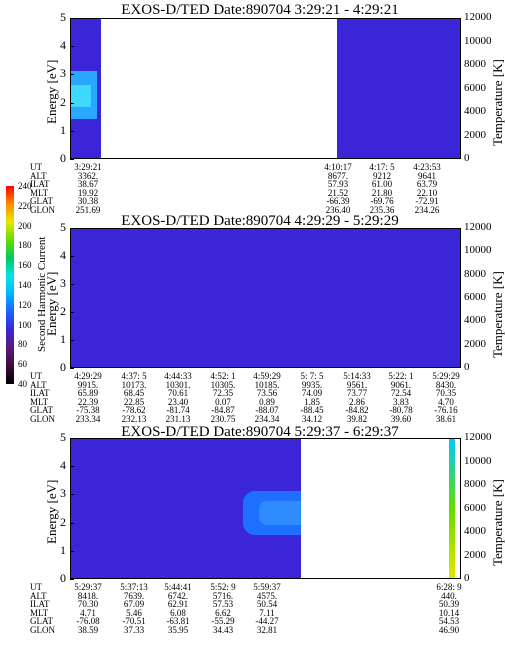  I want to click on ephemeris-value: 440., so click(449, 595).